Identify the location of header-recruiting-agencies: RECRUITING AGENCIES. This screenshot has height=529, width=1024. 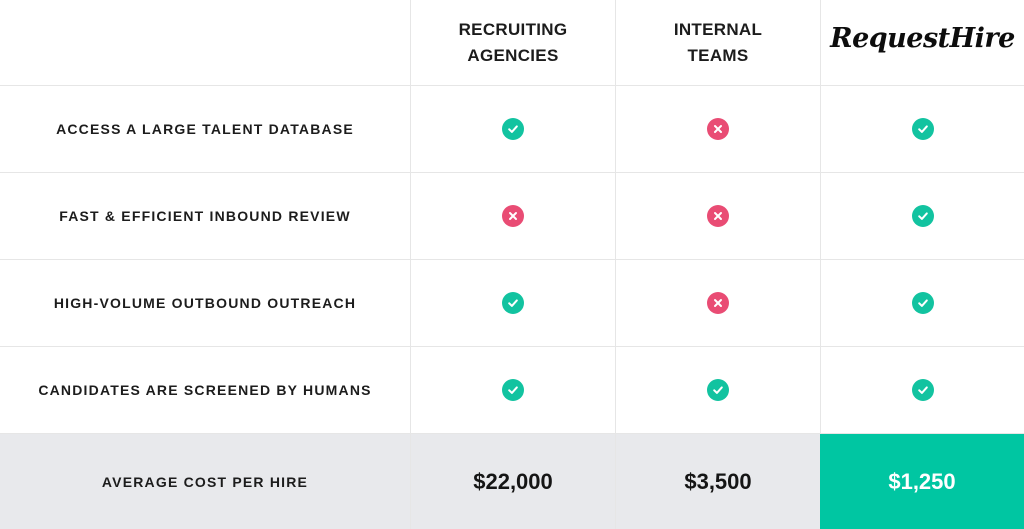
(512, 43).